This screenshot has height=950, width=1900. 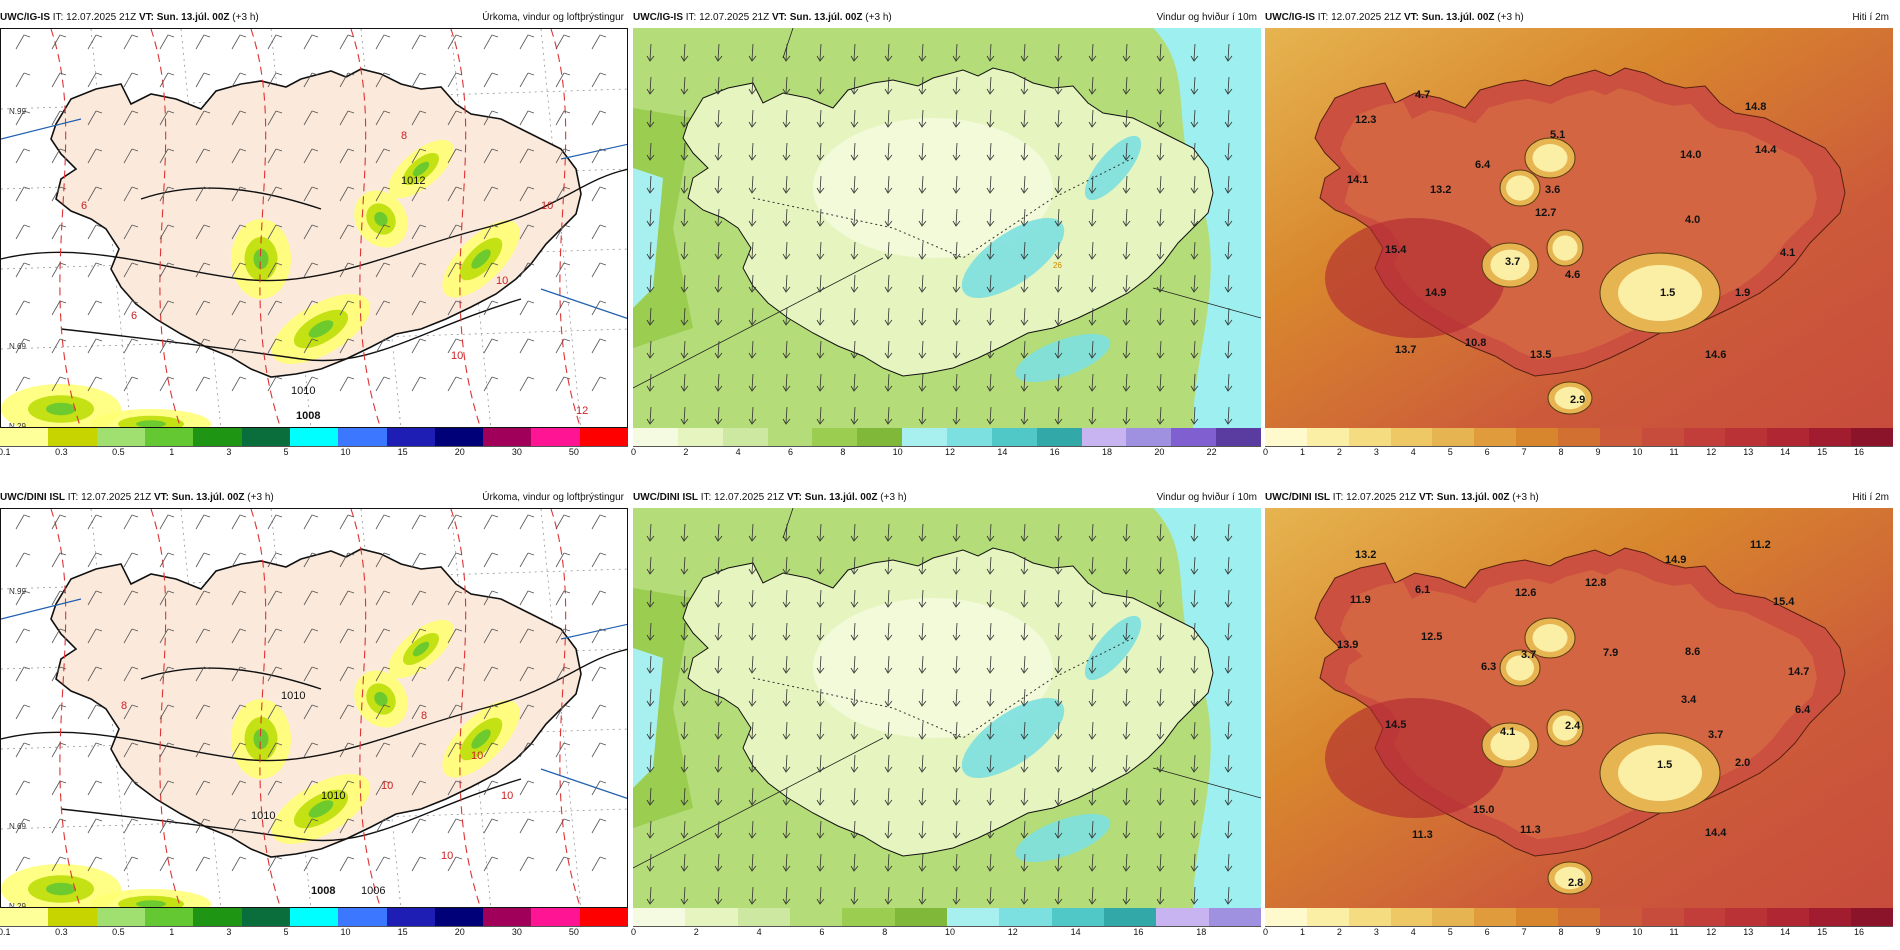 What do you see at coordinates (314, 228) in the screenshot?
I see `precip-map: 8 6 10 10 10 6 12 1008 1012 1010 N.99 N.69 N.29` at bounding box center [314, 228].